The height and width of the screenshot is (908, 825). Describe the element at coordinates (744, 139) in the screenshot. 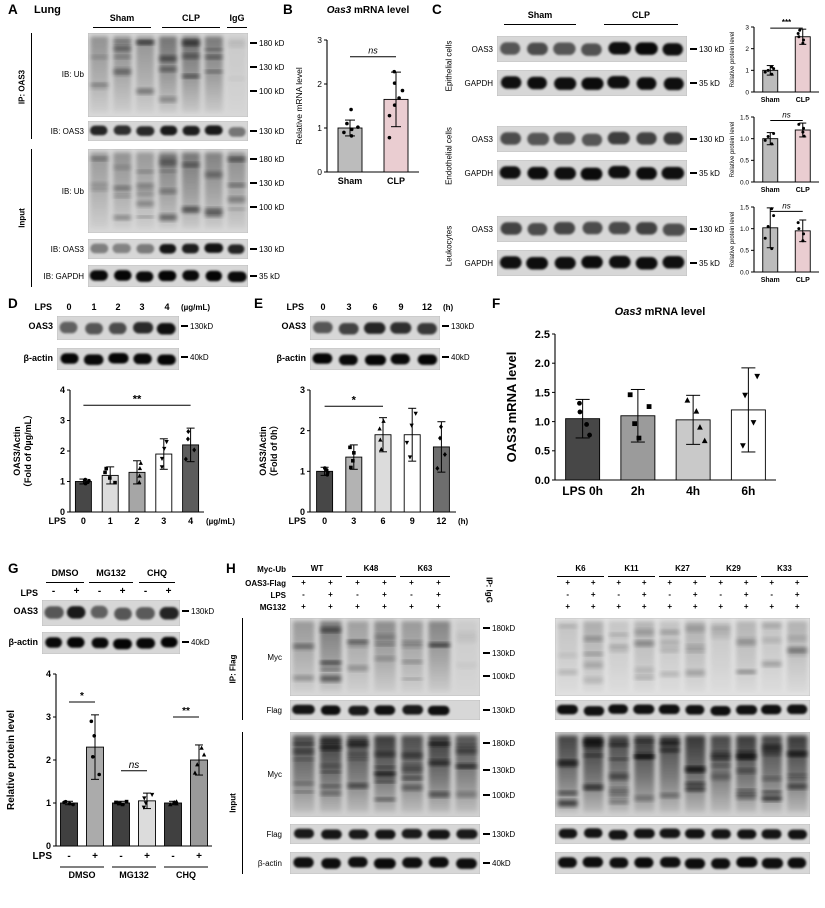

I see `svg-text: 1.0` at that location.